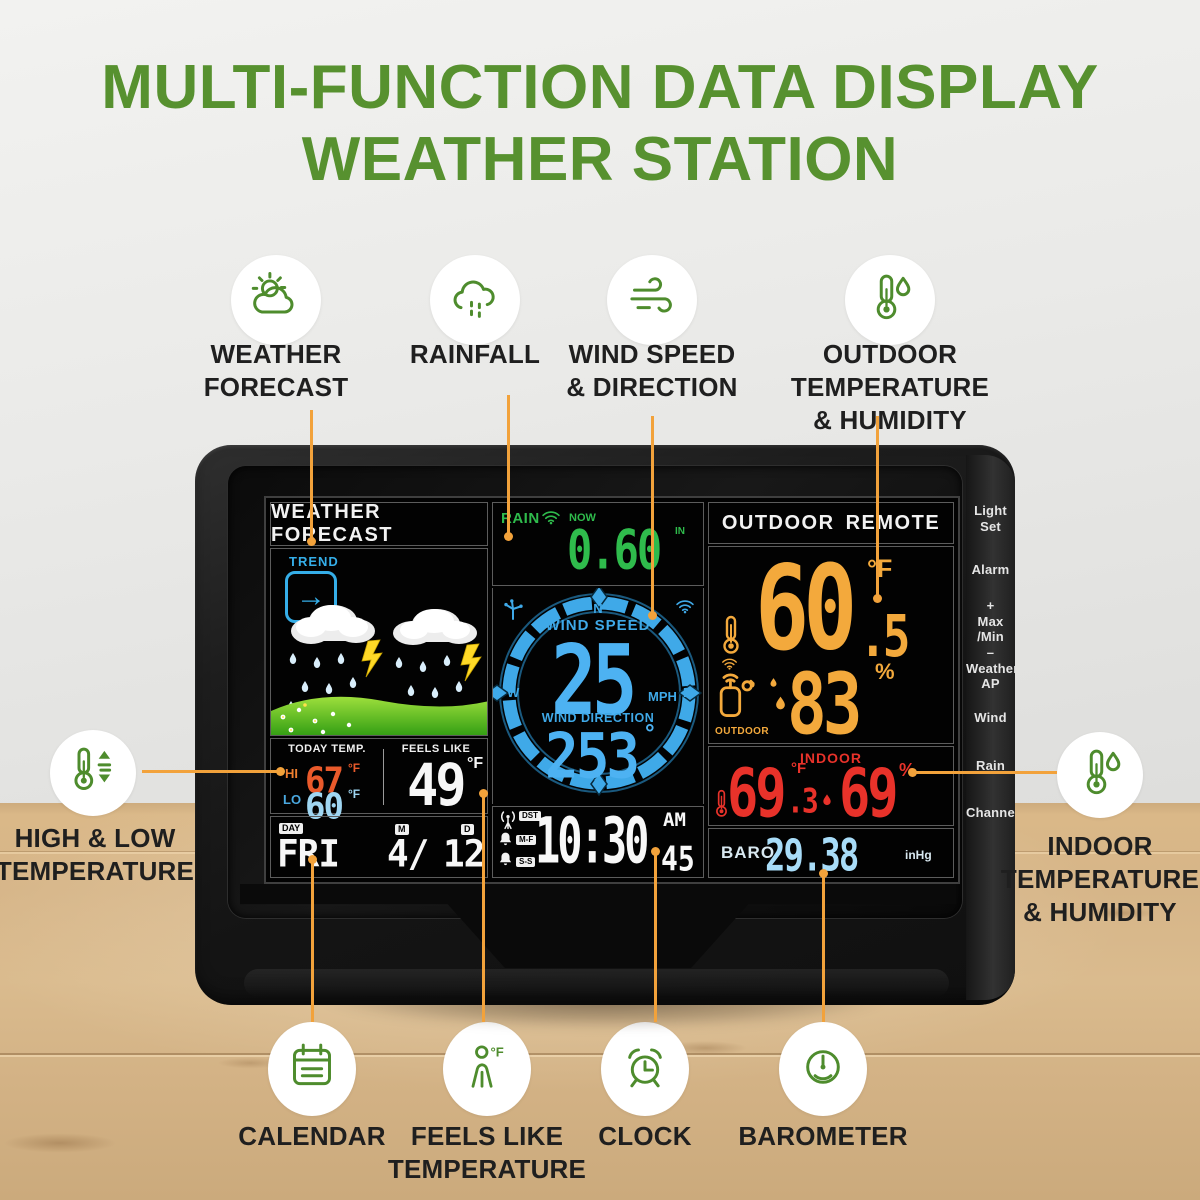  What do you see at coordinates (598, 608) in the screenshot?
I see `compass-north: N` at bounding box center [598, 608].